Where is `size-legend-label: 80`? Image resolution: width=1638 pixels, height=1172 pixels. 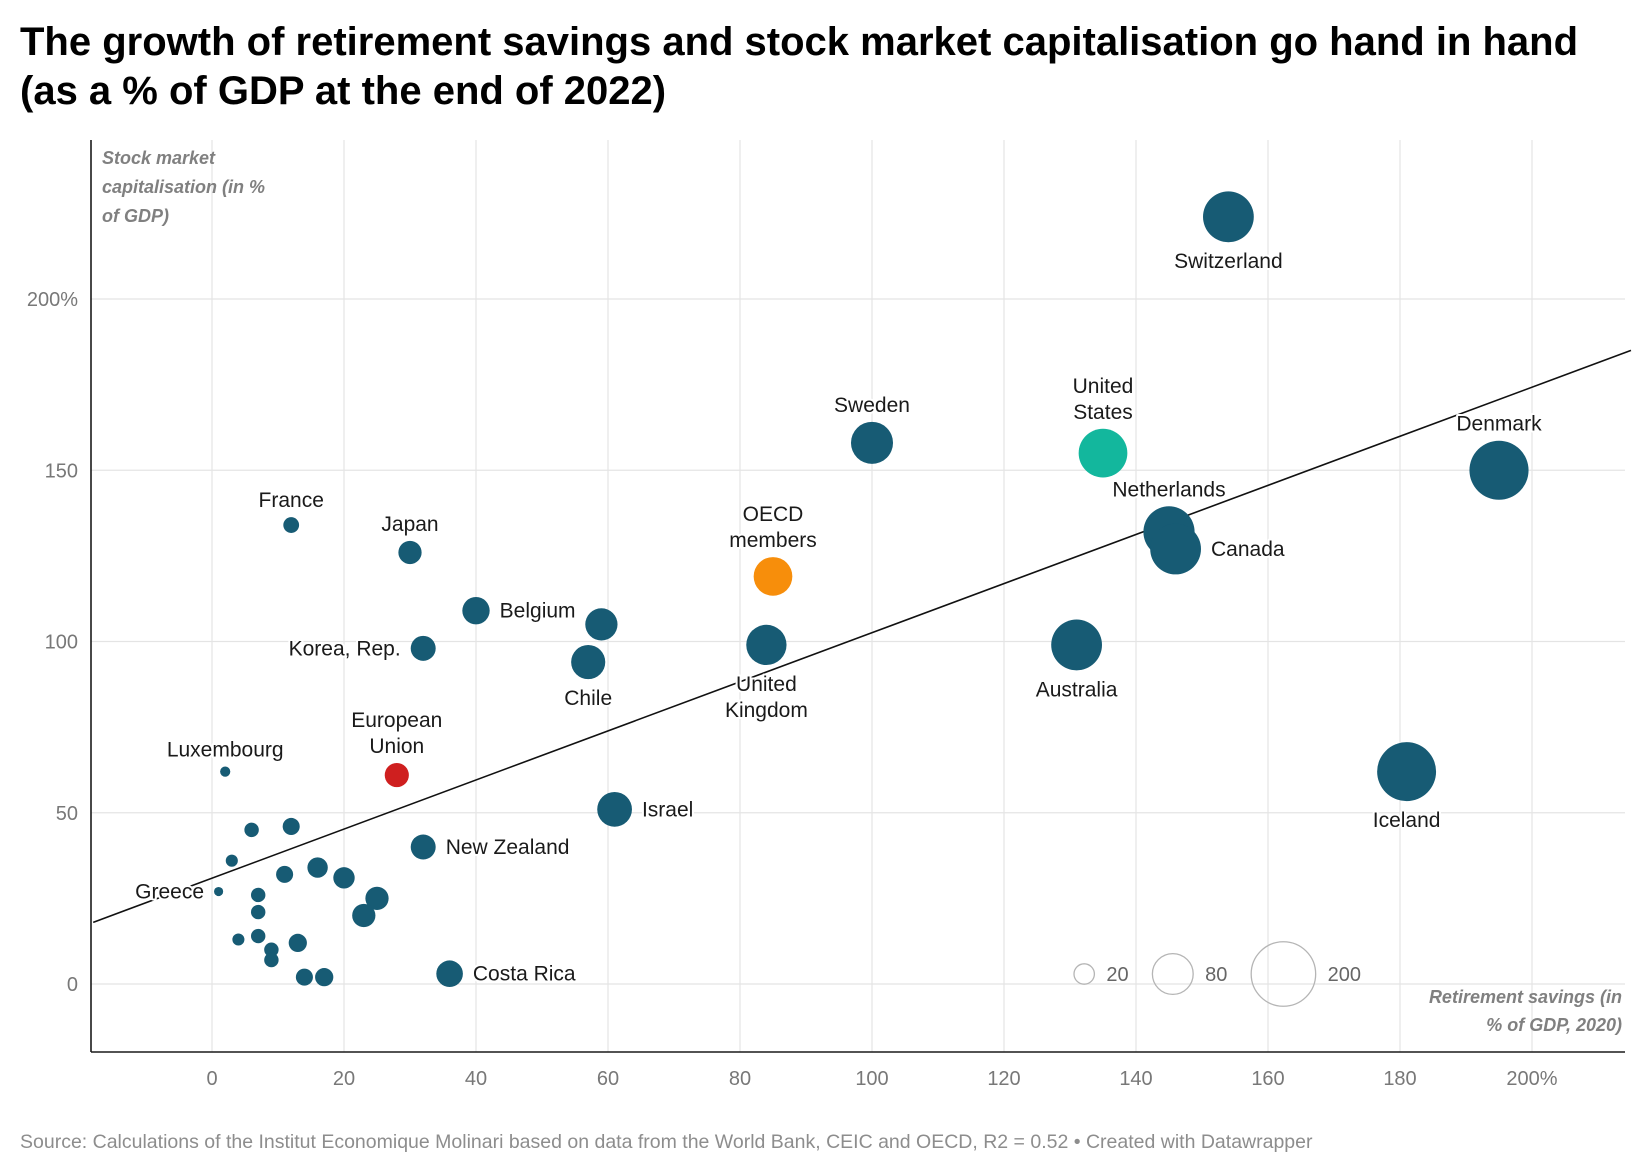 size-legend-label: 80 is located at coordinates (1216, 975).